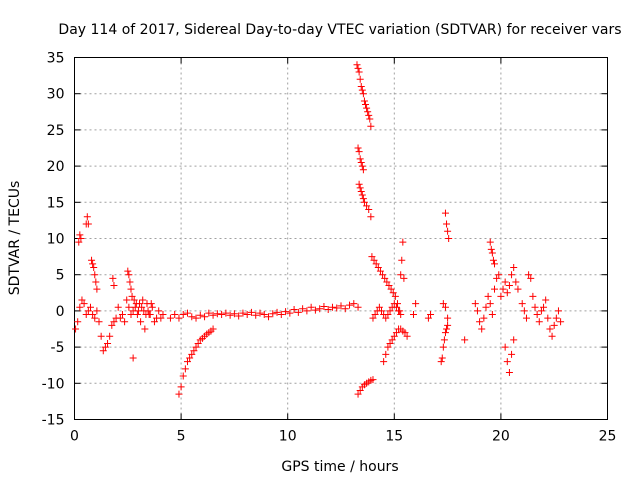  I want to click on y-tick-label: 20, so click(56, 167).